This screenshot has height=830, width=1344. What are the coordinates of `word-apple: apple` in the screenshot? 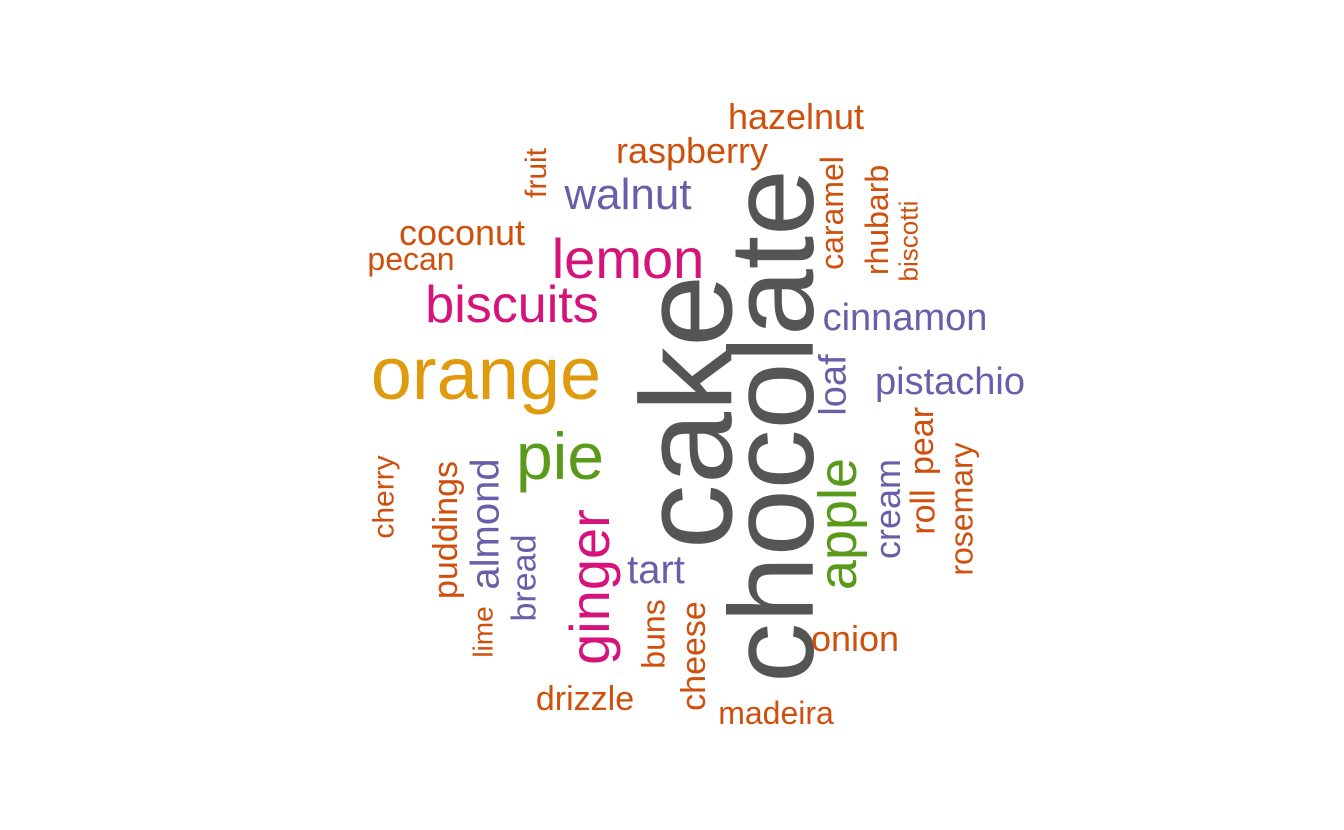 It's located at (837, 524).